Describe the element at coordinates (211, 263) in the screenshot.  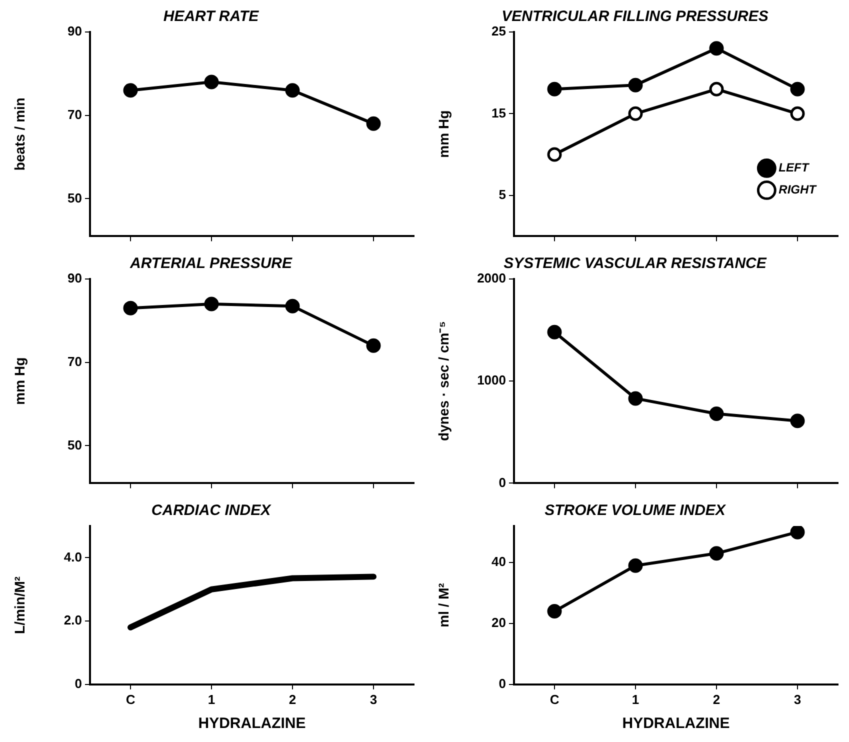
I see `chart-title: ARTERIAL PRESSURE` at that location.